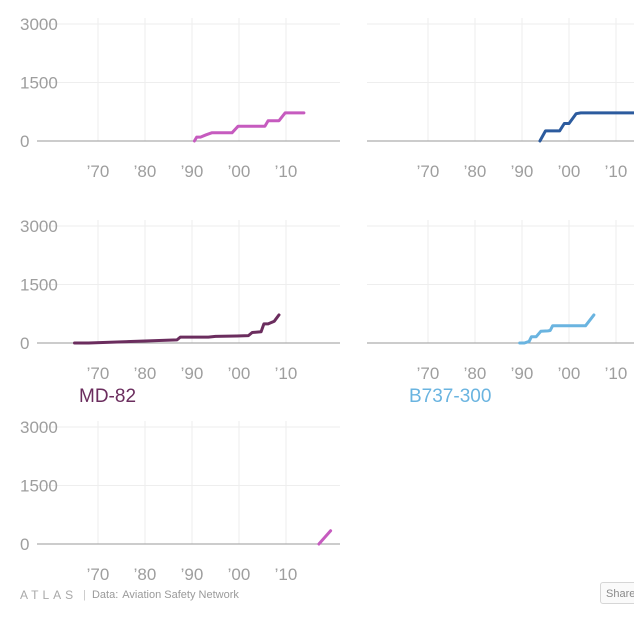 This screenshot has height=622, width=634. What do you see at coordinates (105, 595) in the screenshot?
I see `source-label: Data:` at bounding box center [105, 595].